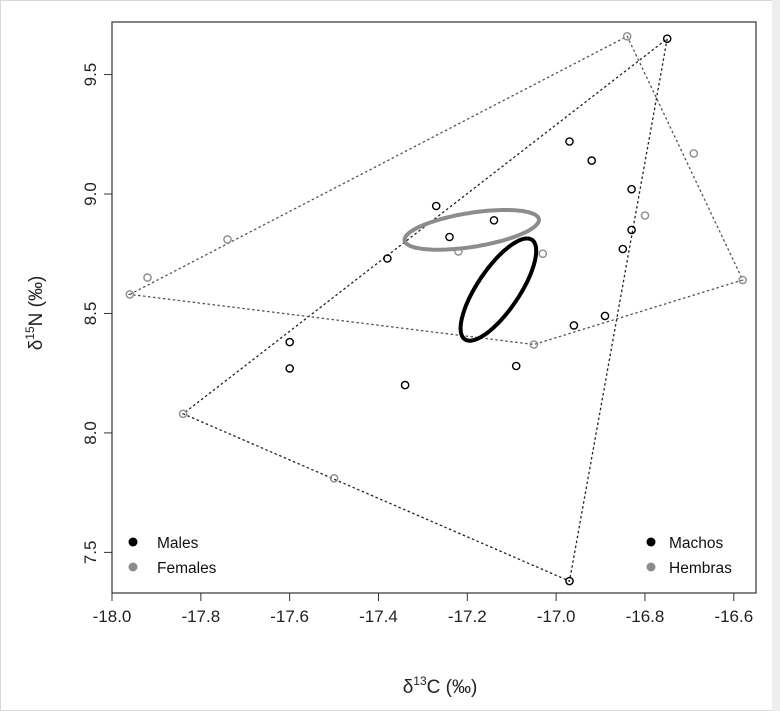 Image resolution: width=780 pixels, height=711 pixels. What do you see at coordinates (178, 543) in the screenshot?
I see `legend-label-males: Males` at bounding box center [178, 543].